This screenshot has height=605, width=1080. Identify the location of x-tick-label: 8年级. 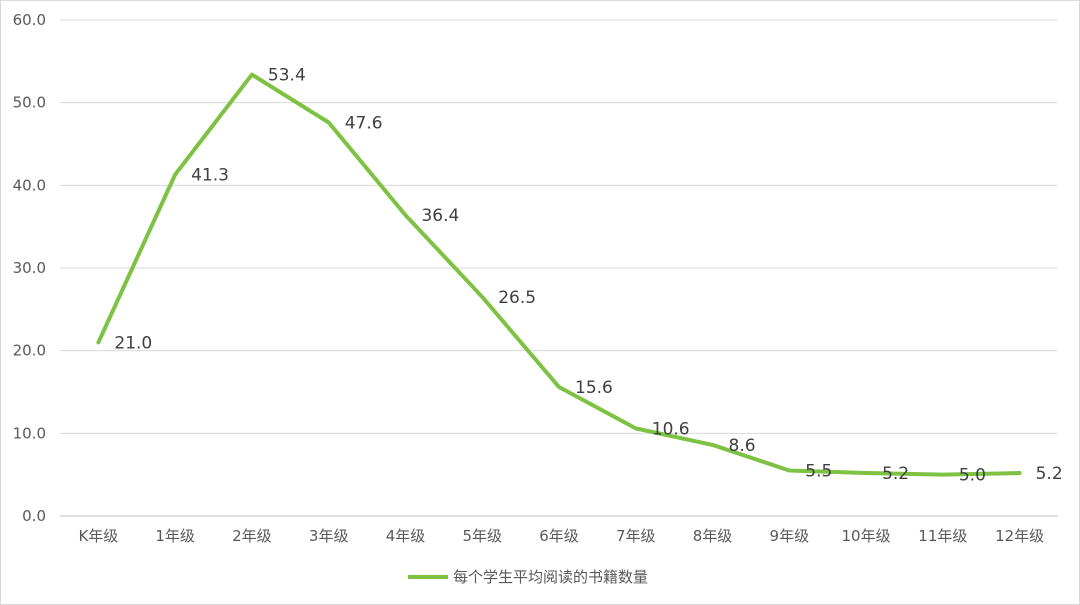
(713, 536).